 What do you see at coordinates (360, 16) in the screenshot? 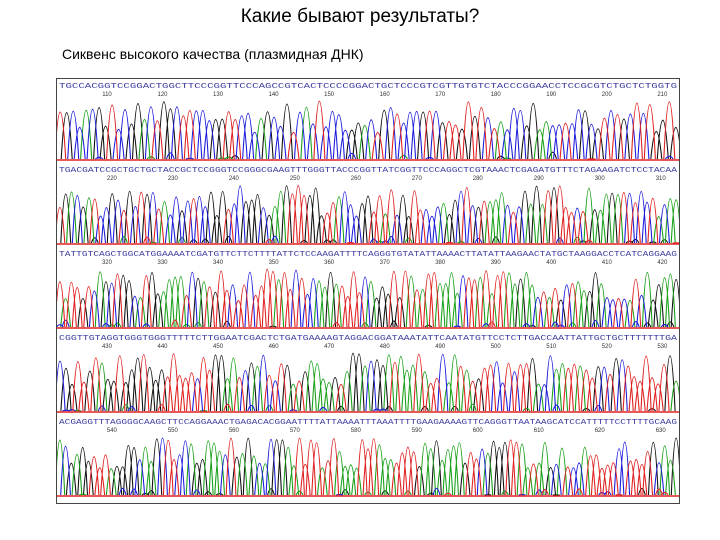
I see `slide-title: Какие бывают результаты?` at bounding box center [360, 16].